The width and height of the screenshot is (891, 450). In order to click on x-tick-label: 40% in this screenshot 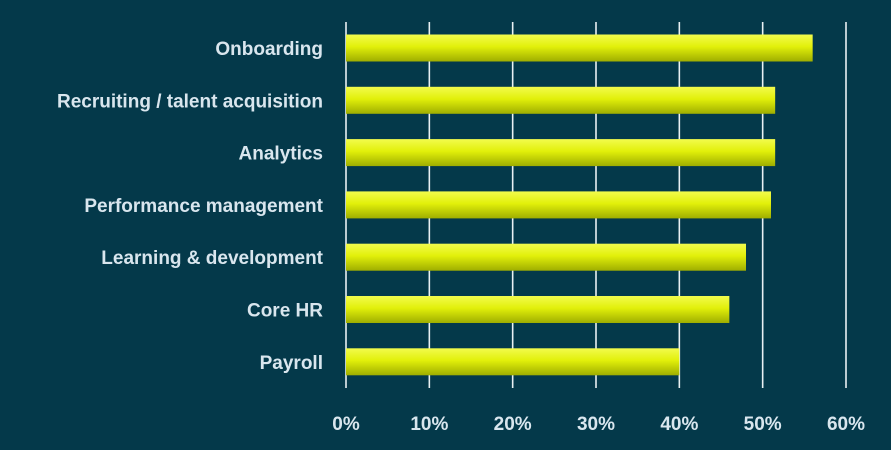, I will do `click(679, 424)`.